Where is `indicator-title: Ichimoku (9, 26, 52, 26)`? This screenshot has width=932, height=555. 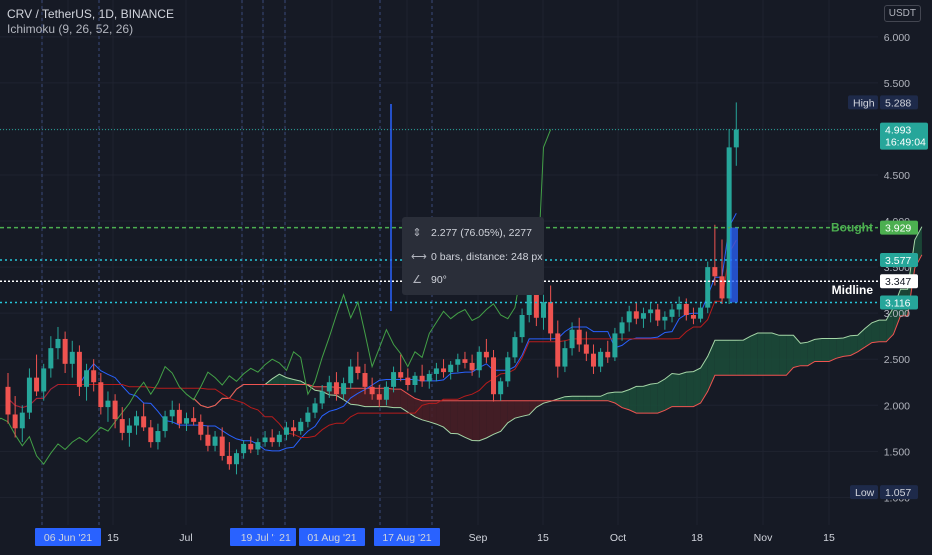
indicator-title: Ichimoku (9, 26, 52, 26) is located at coordinates (70, 29).